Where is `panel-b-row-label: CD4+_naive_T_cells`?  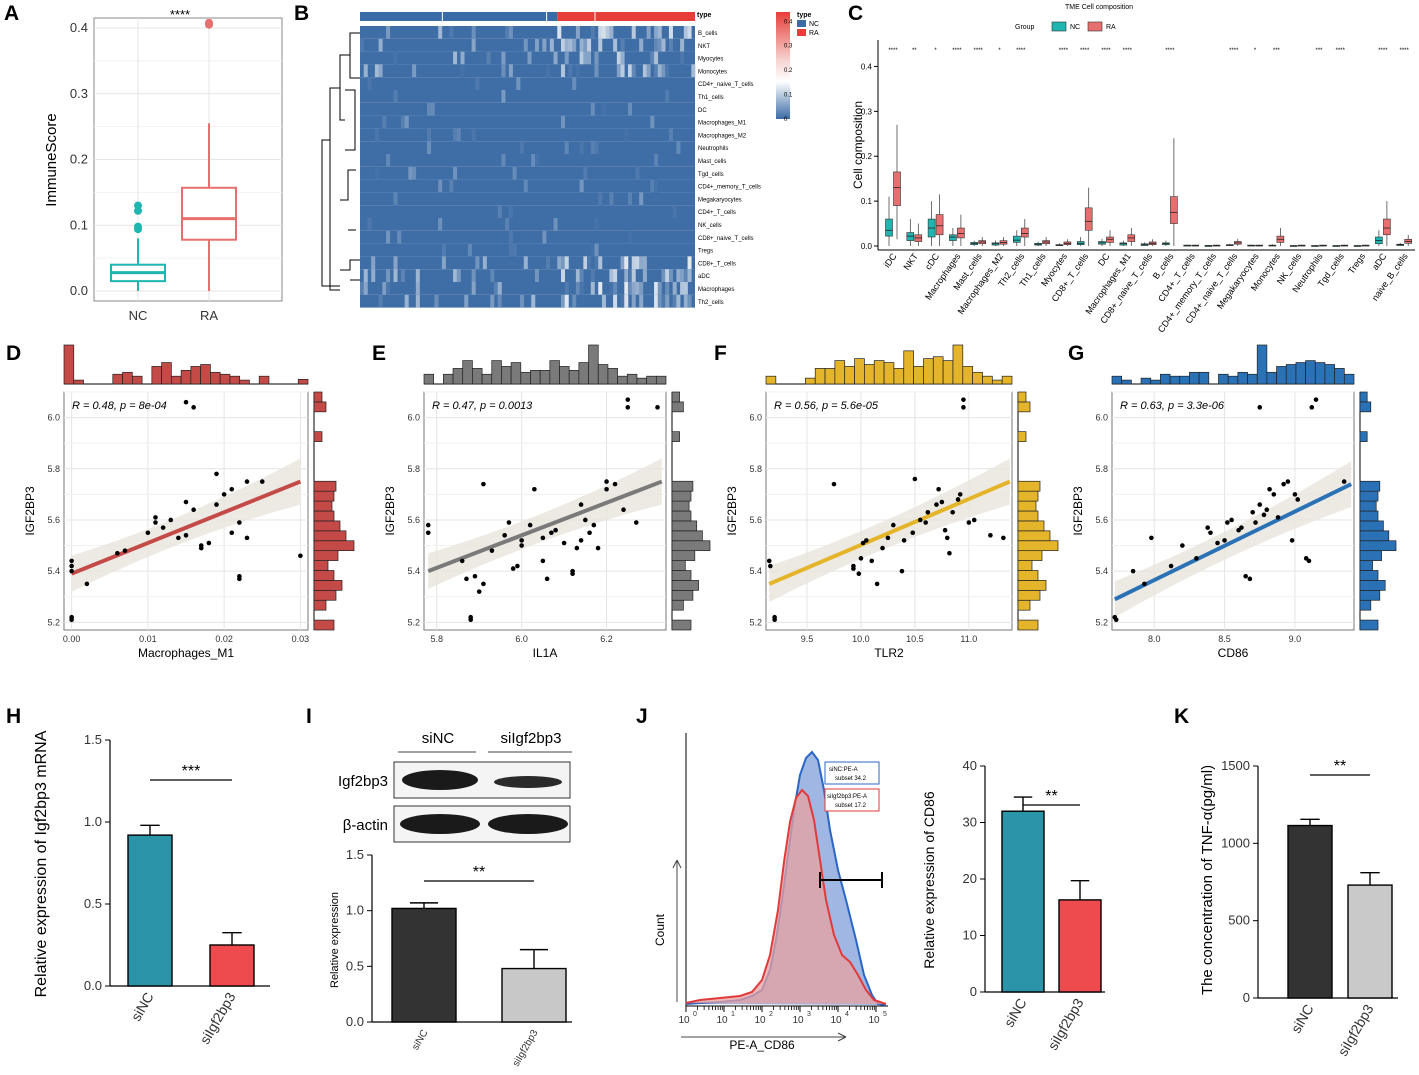
panel-b-row-label: CD4+_naive_T_cells is located at coordinates (726, 85).